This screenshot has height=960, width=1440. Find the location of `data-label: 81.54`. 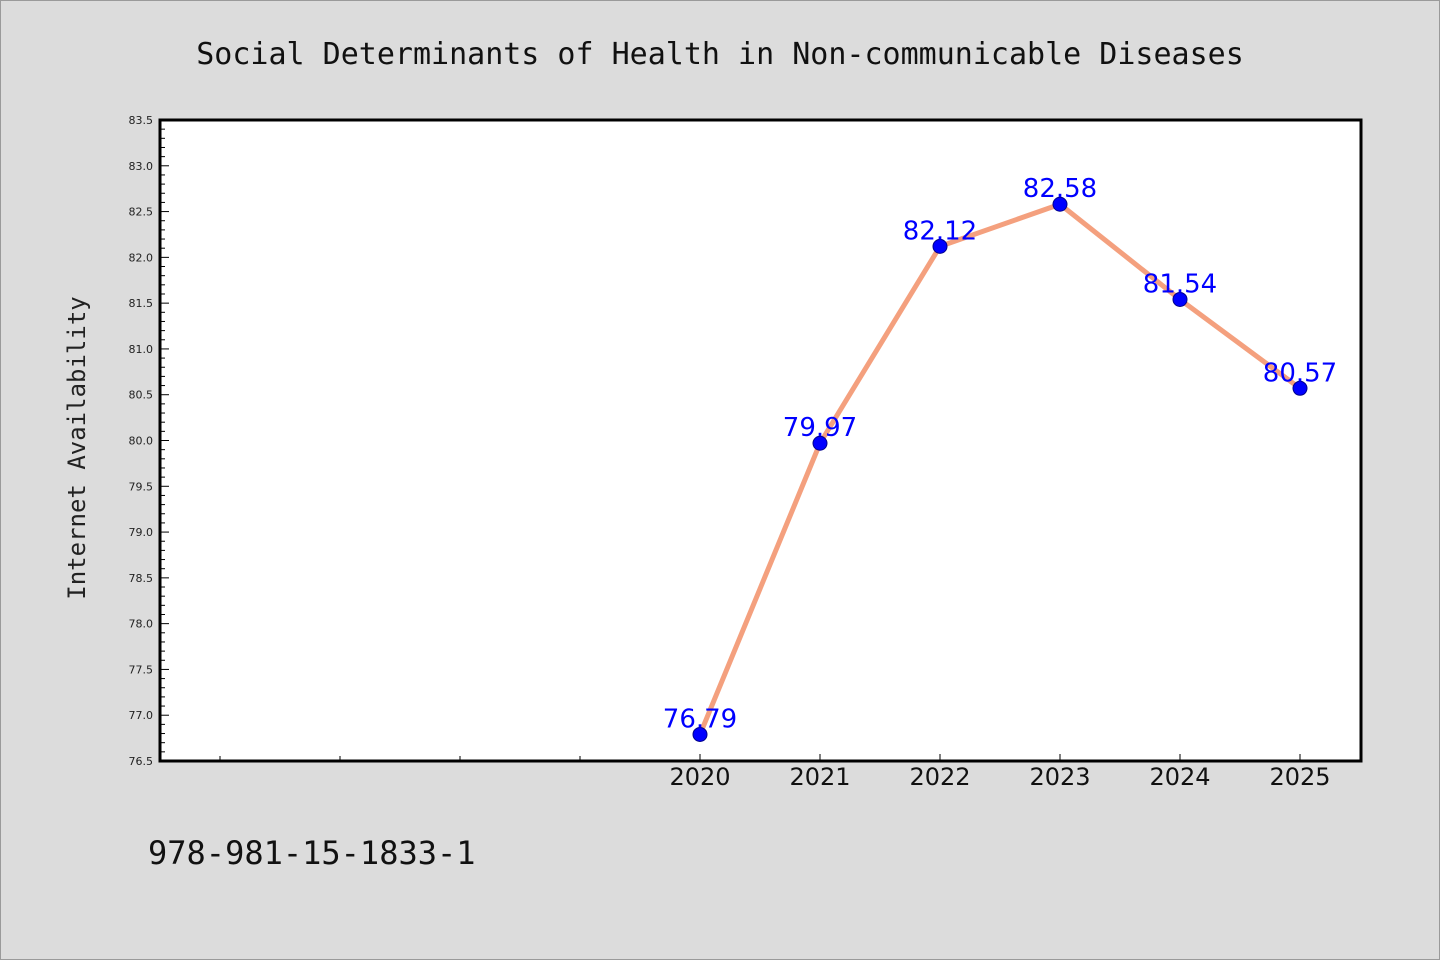

data-label: 81.54 is located at coordinates (1180, 284).